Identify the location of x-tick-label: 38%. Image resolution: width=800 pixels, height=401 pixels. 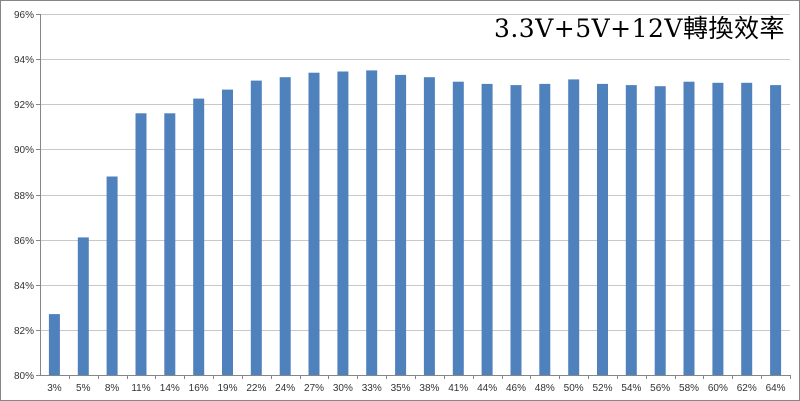
(429, 388).